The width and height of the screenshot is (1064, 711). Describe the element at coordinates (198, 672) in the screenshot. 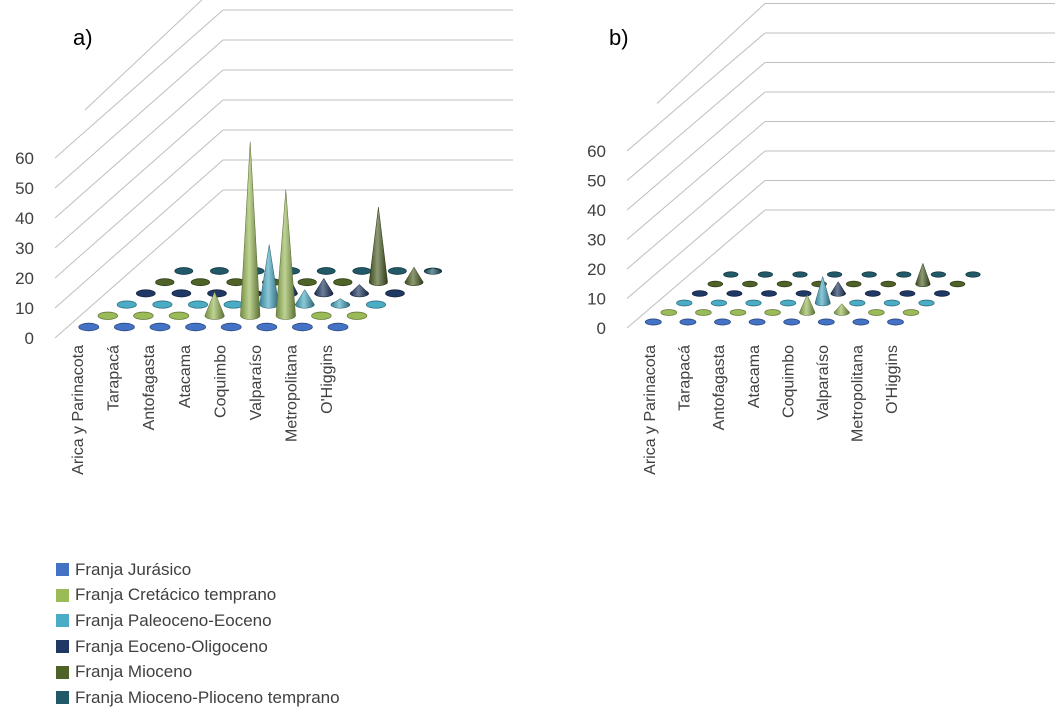

I see `legend-item-mioceno: Franja Mioceno` at that location.